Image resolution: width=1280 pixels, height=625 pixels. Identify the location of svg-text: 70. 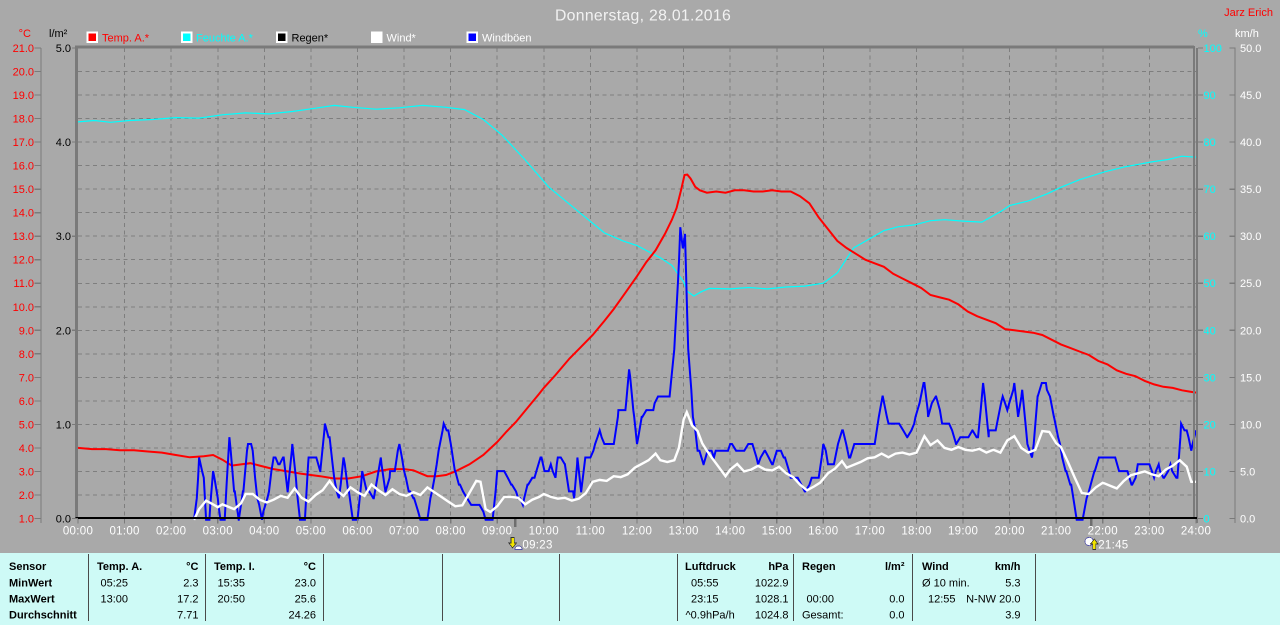
(1210, 190).